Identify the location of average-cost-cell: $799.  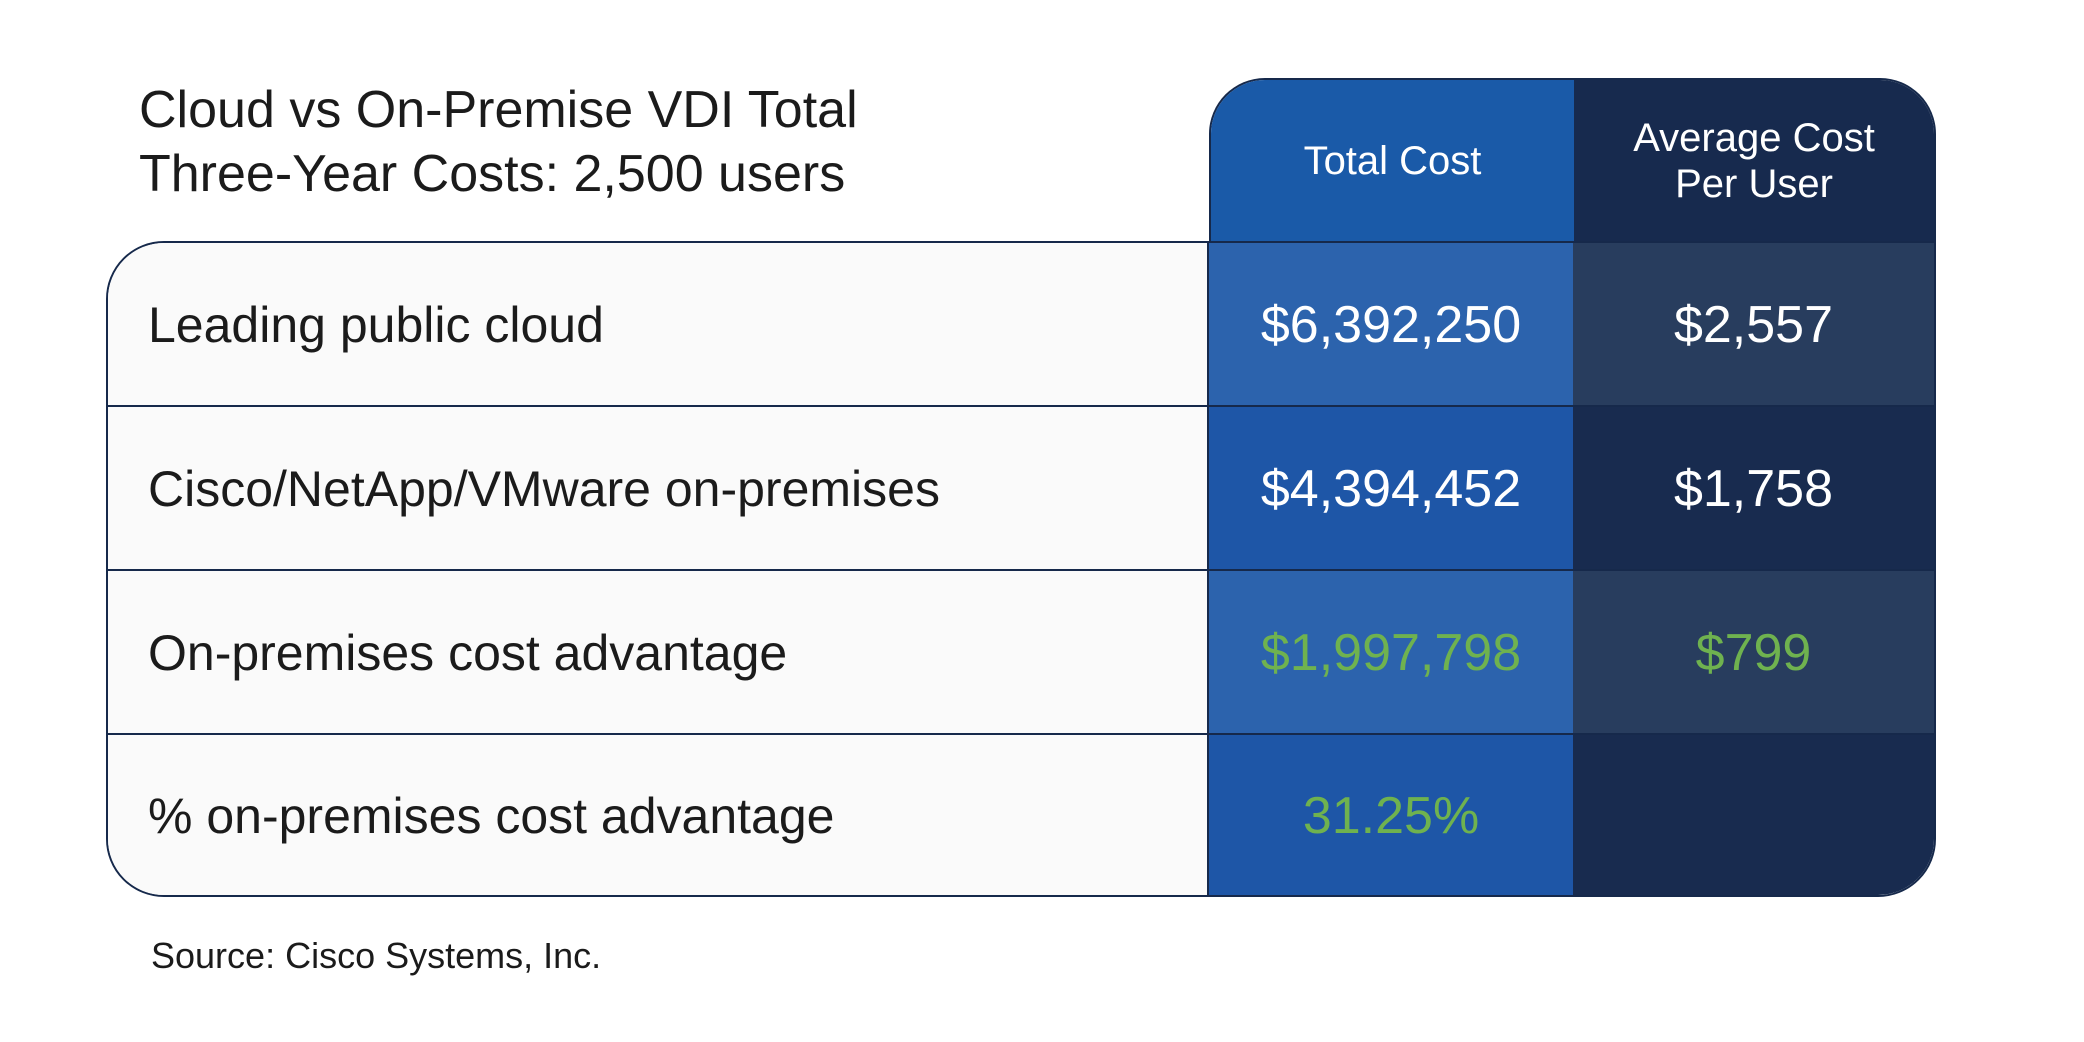
(1753, 652).